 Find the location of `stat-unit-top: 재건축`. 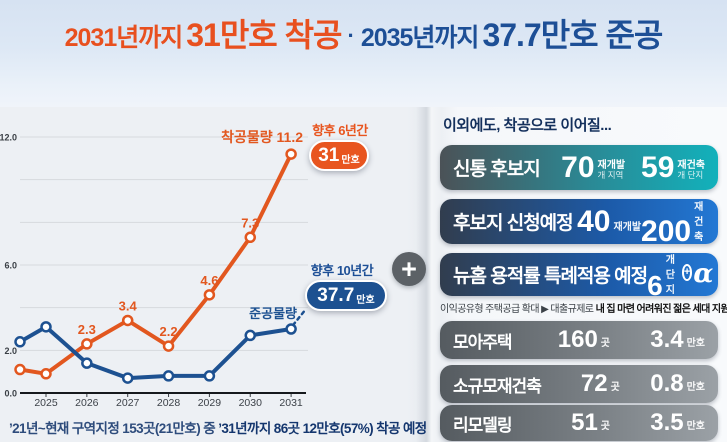

stat-unit-top: 재건축 is located at coordinates (691, 165).